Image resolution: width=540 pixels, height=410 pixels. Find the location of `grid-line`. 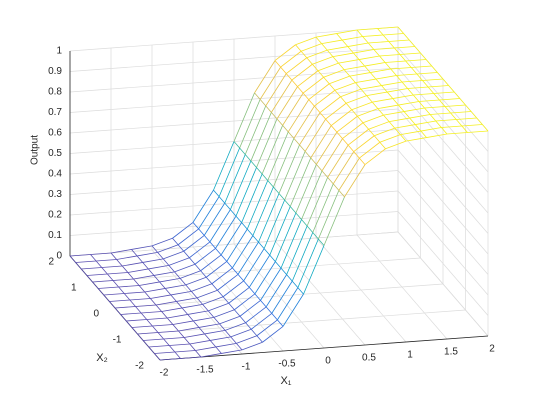

grid-line is located at coordinates (256, 270).